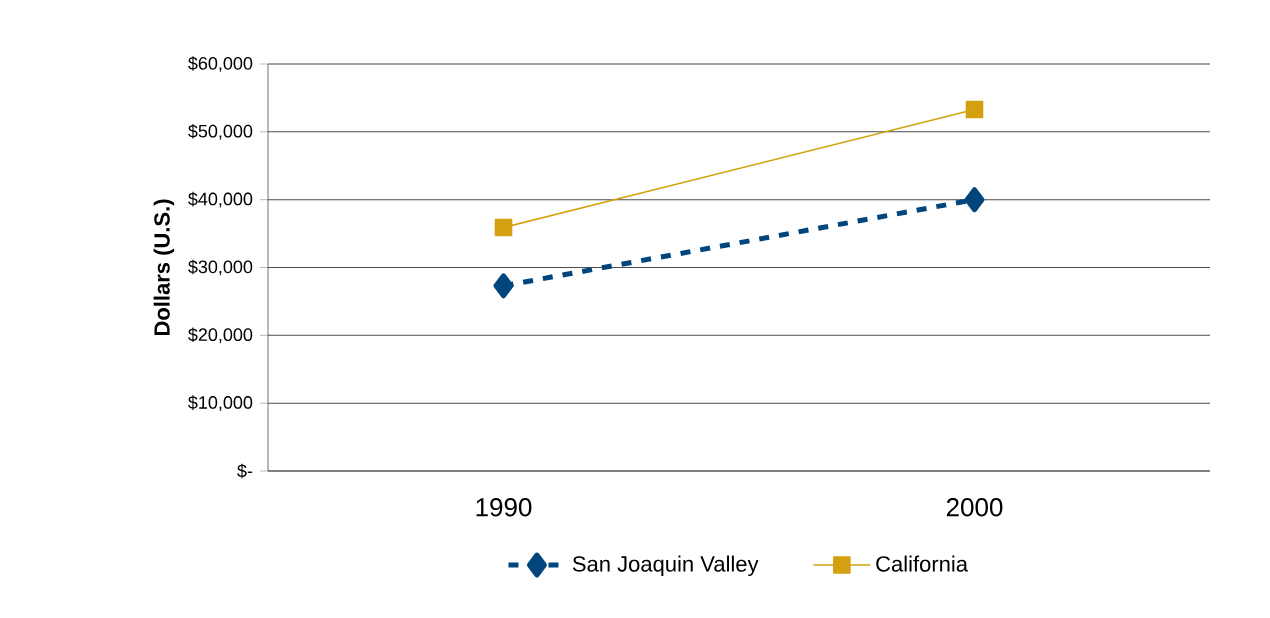 The height and width of the screenshot is (618, 1270). Describe the element at coordinates (220, 199) in the screenshot. I see `y-tick-label: $40,000` at that location.